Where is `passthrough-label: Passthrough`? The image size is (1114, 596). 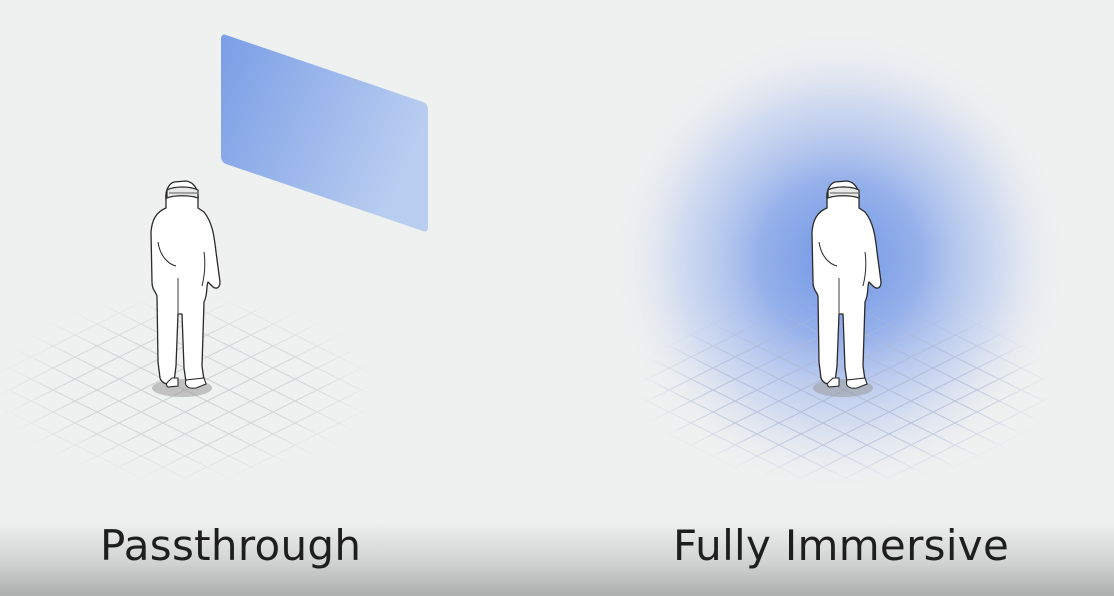
passthrough-label: Passthrough is located at coordinates (231, 545).